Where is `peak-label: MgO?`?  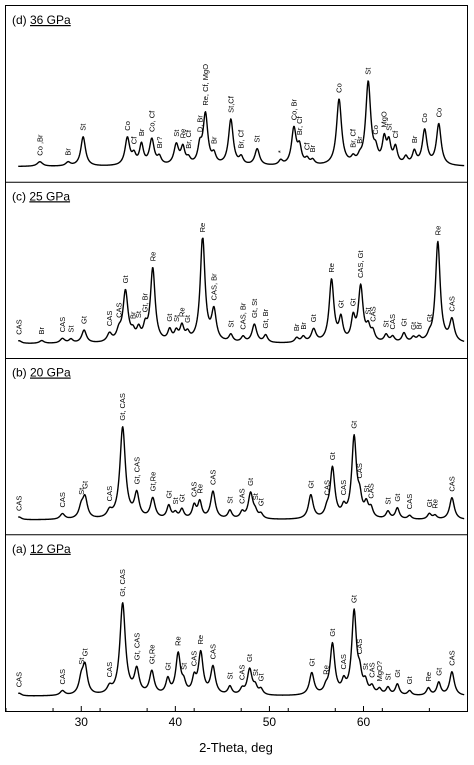 peak-label: MgO? is located at coordinates (379, 671).